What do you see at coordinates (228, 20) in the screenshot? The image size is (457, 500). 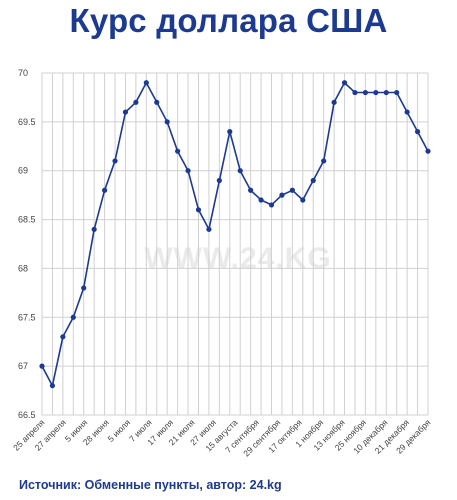 I see `chart-title: Курс доллара США` at bounding box center [228, 20].